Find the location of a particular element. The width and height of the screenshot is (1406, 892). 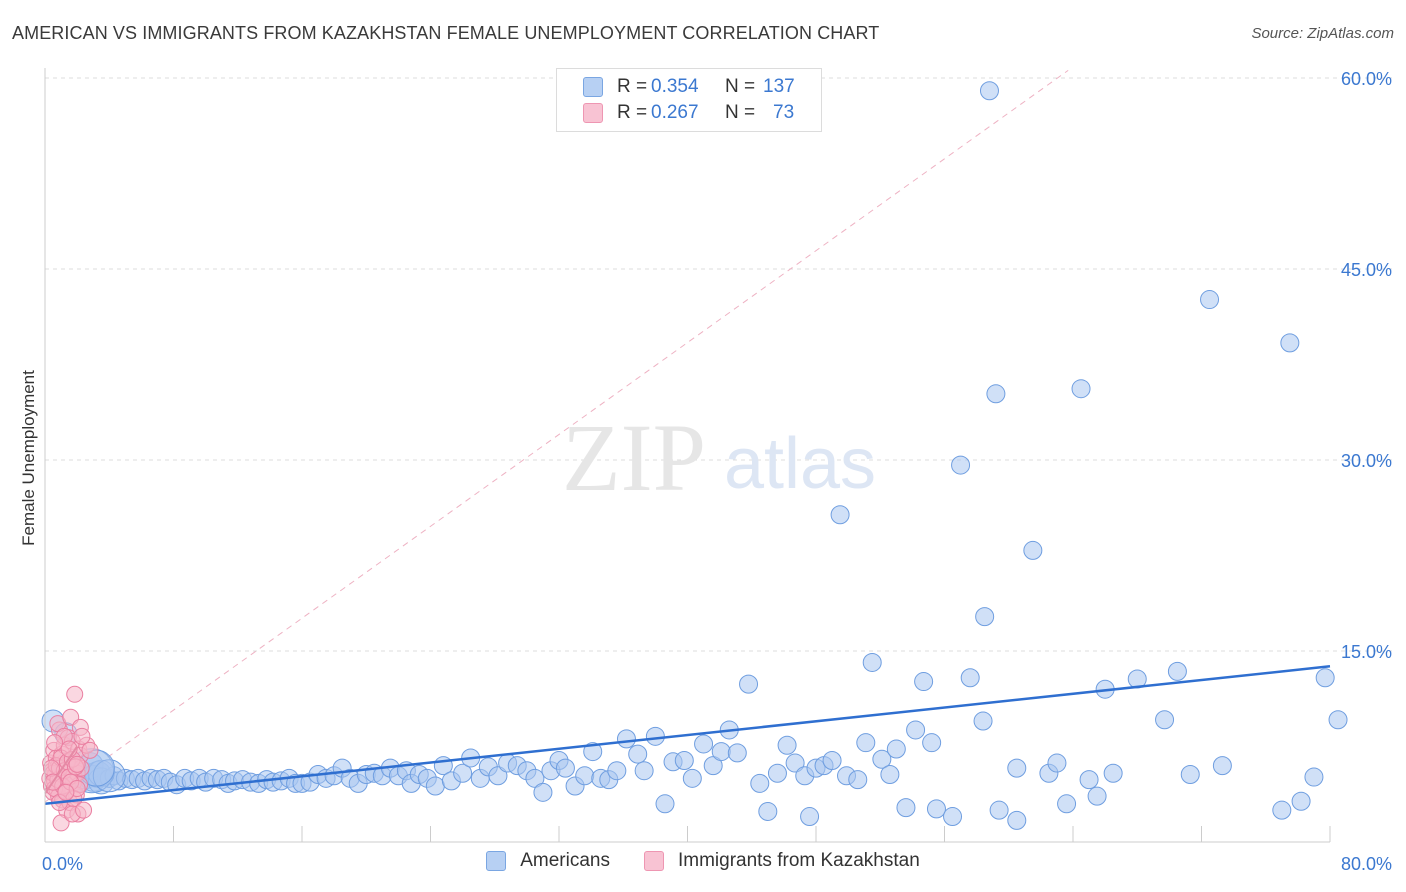

source-label: Source: ZipAtlas.com is located at coordinates (1322, 33).